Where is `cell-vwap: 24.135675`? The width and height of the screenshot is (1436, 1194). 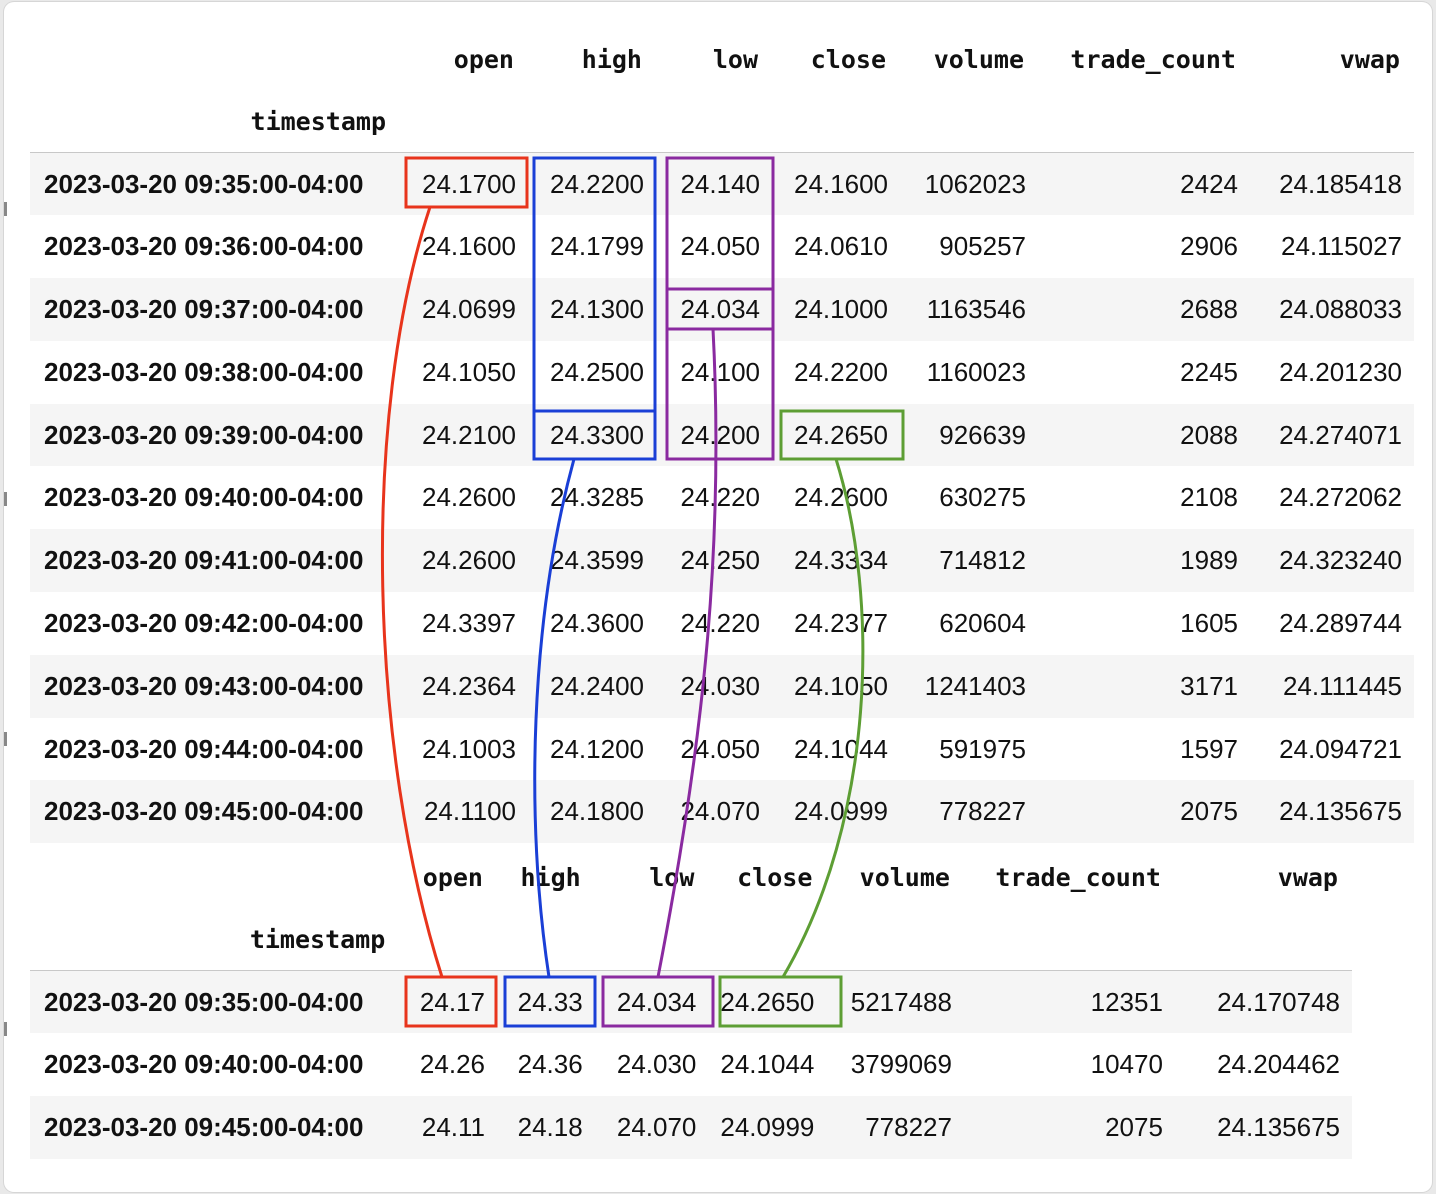
cell-vwap: 24.135675 is located at coordinates (1340, 811).